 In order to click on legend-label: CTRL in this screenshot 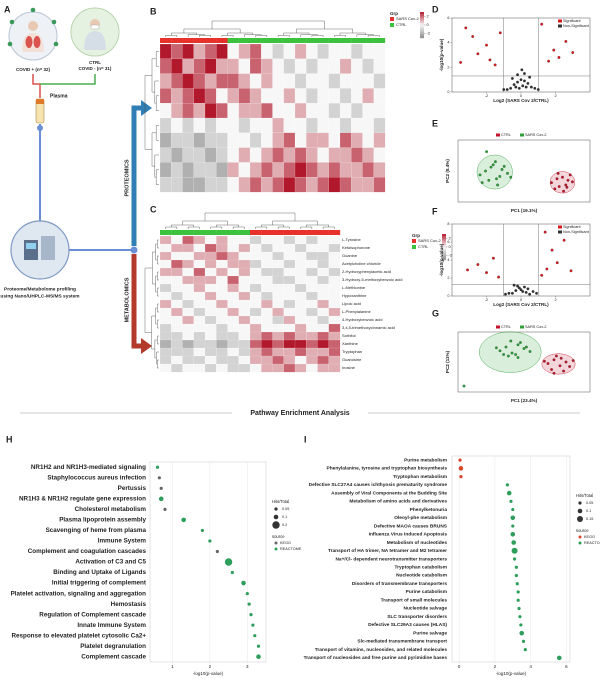, I will do `click(401, 24)`.